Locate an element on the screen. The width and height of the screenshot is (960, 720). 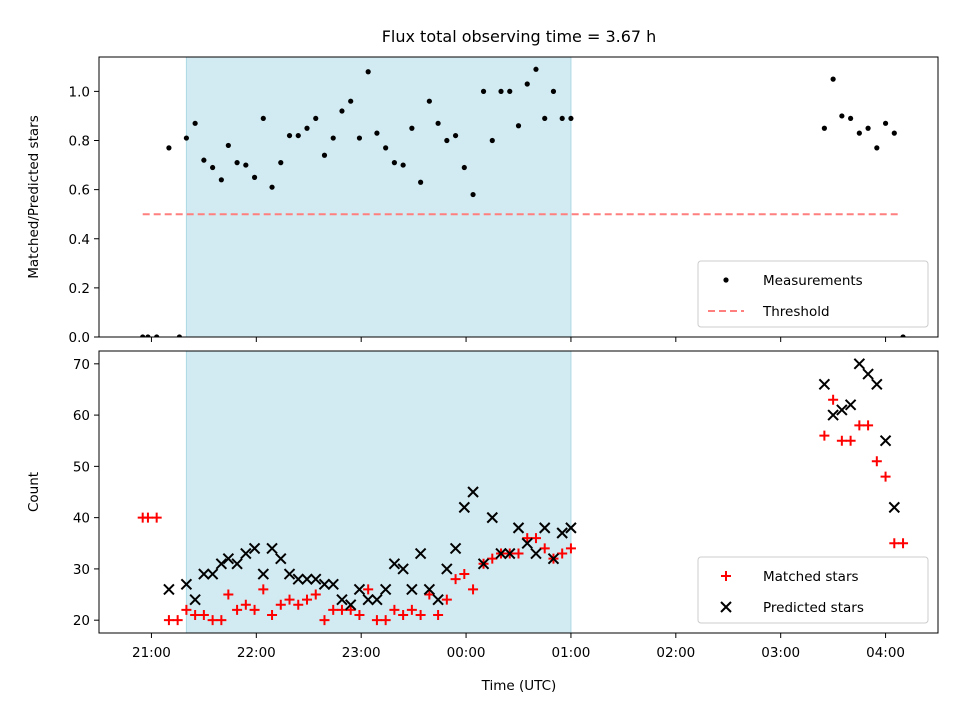
x-tick-label: 01:00 is located at coordinates (570, 653).